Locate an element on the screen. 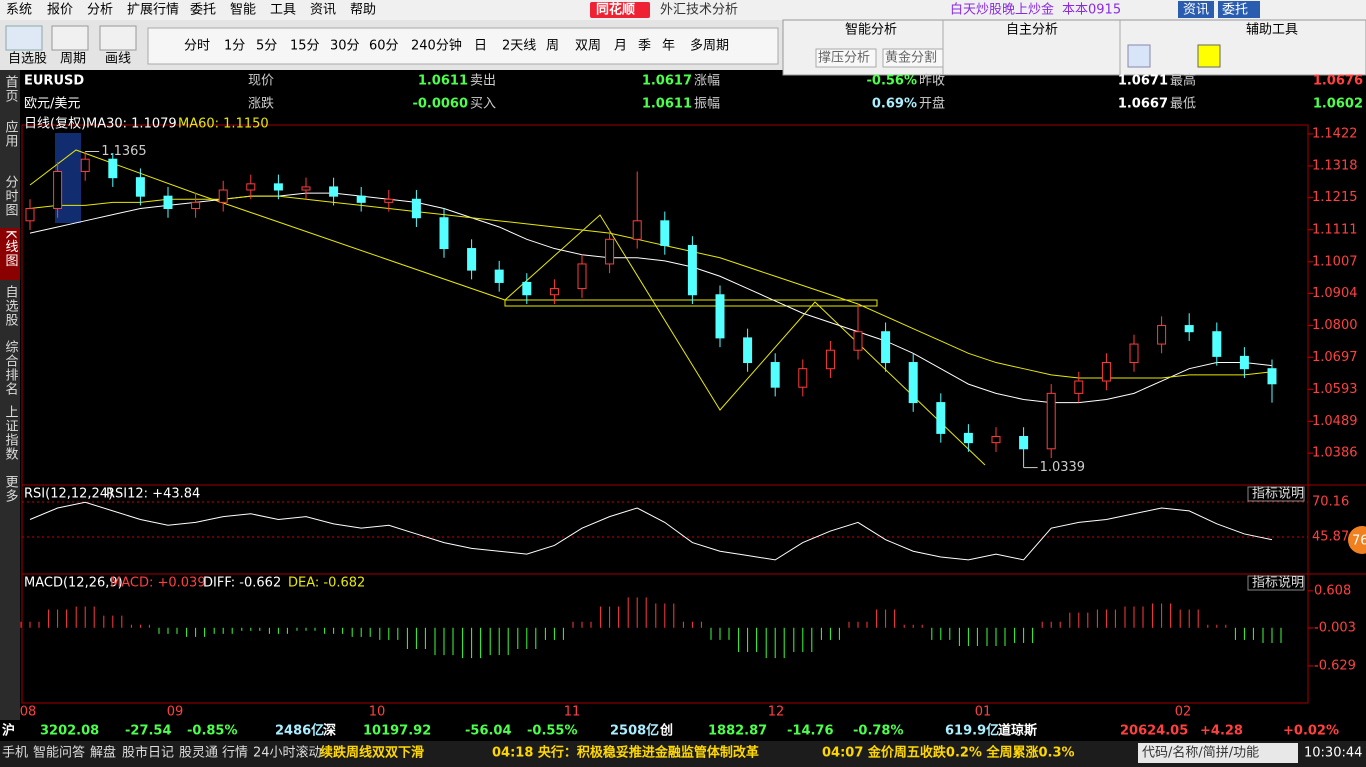 The width and height of the screenshot is (1366, 767). period-button: 60分 is located at coordinates (384, 46).